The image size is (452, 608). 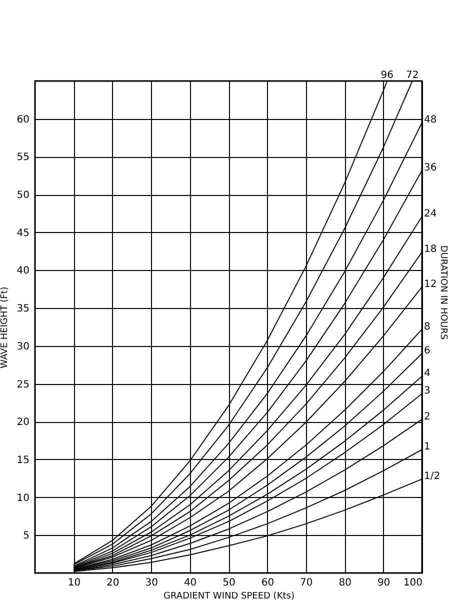 What do you see at coordinates (267, 583) in the screenshot?
I see `x-tick-label: 60` at bounding box center [267, 583].